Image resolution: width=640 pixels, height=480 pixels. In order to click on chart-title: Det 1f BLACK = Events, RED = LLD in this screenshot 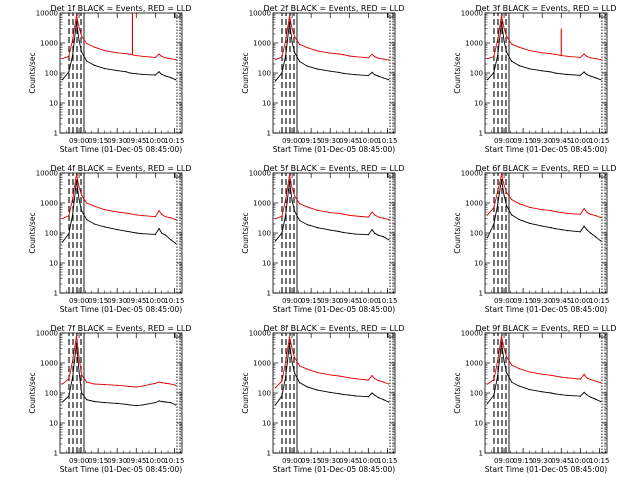, I will do `click(120, 8)`.